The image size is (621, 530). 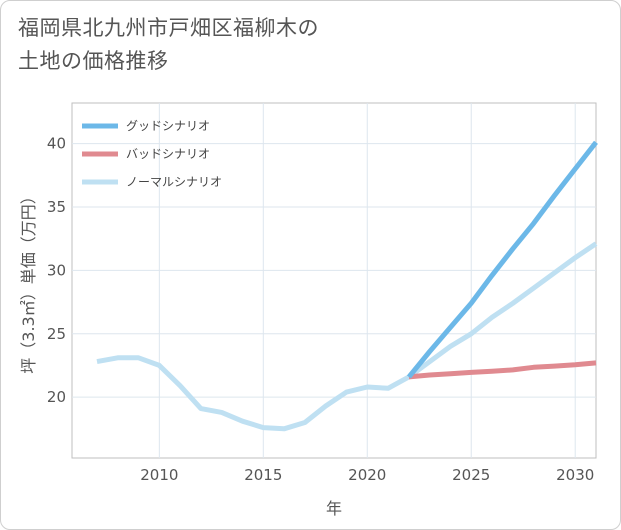 What do you see at coordinates (367, 475) in the screenshot?
I see `x-tick-label: 2020` at bounding box center [367, 475].